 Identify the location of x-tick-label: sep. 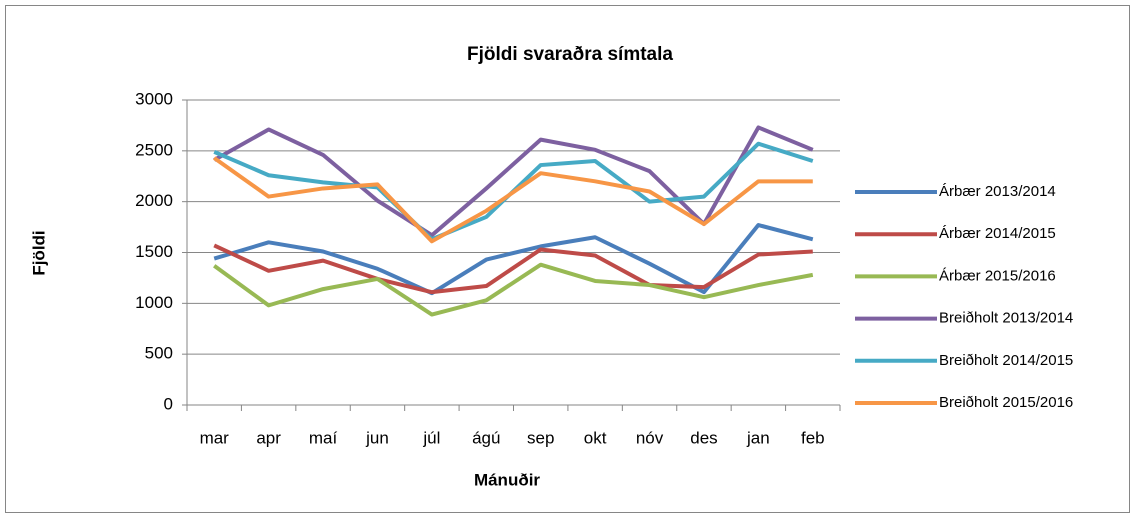
(540, 437).